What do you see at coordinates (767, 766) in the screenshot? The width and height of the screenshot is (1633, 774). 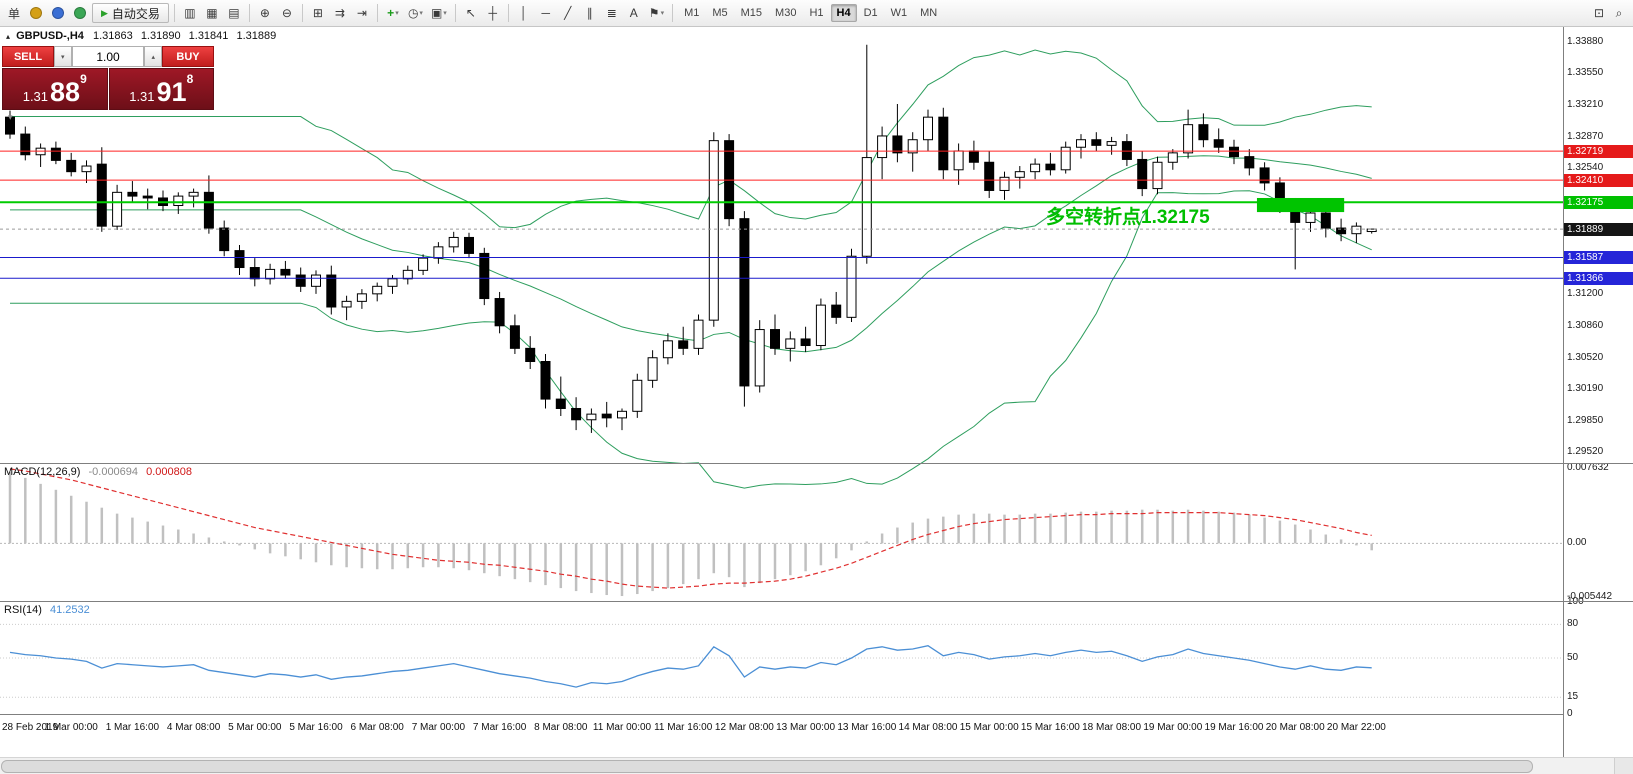 I see `scrollbar-thumb` at bounding box center [767, 766].